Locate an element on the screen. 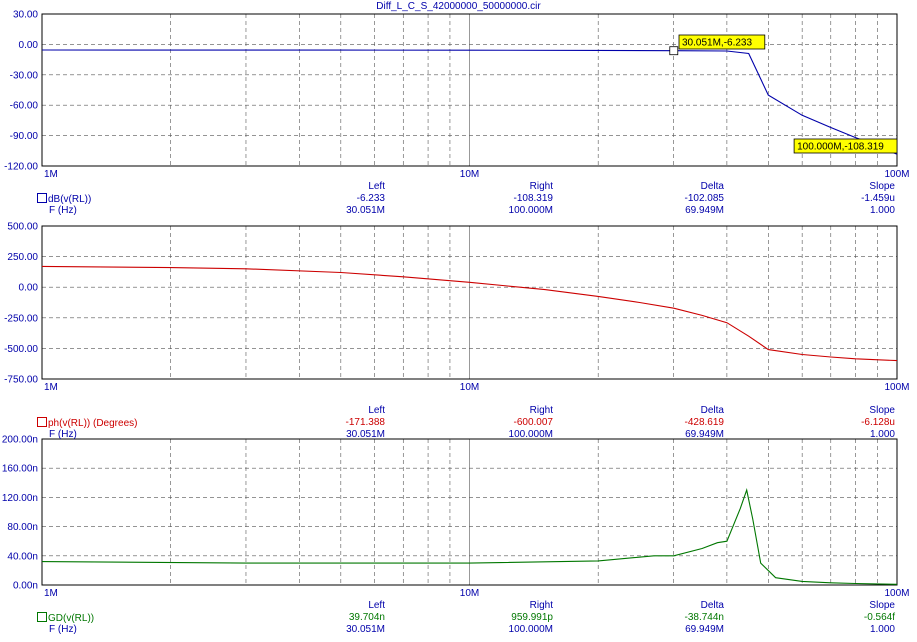  y-tick-label: 0.00n is located at coordinates (25, 586).